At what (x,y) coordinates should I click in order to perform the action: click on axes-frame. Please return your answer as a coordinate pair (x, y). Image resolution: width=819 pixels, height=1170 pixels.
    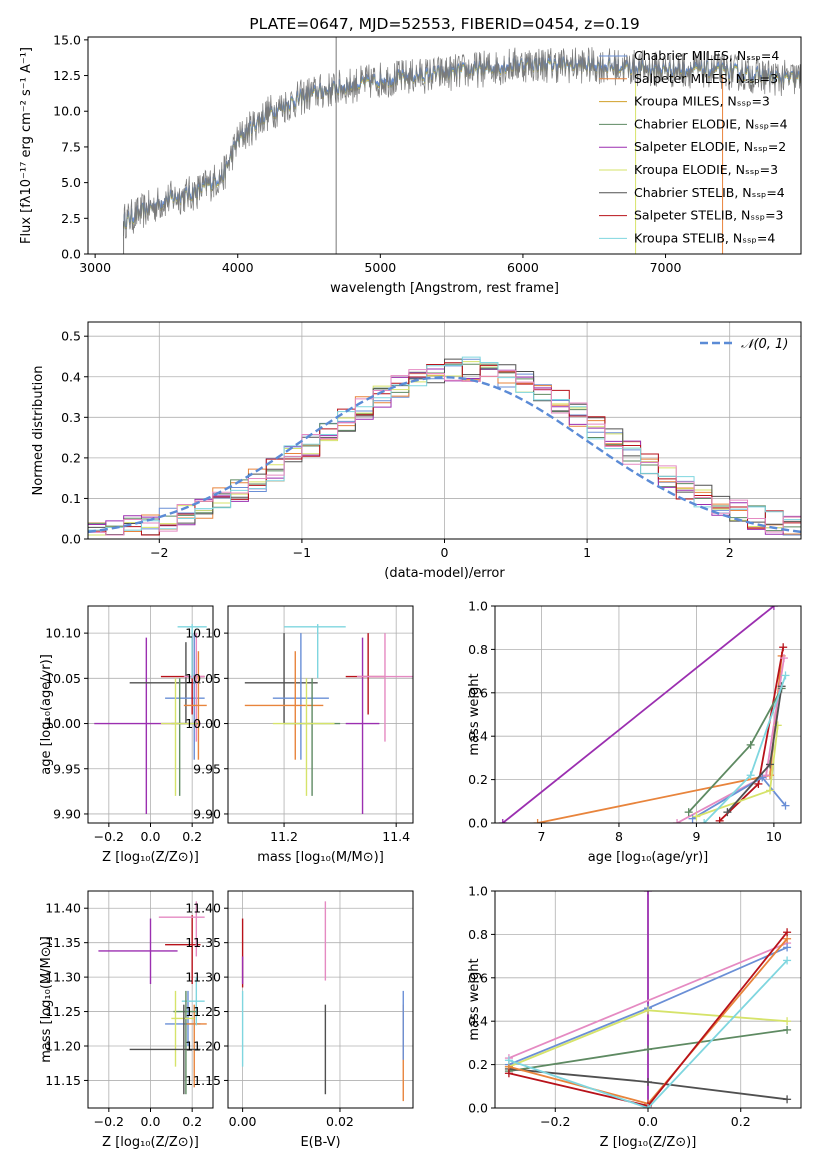
    Looking at the image, I should click on (320, 999).